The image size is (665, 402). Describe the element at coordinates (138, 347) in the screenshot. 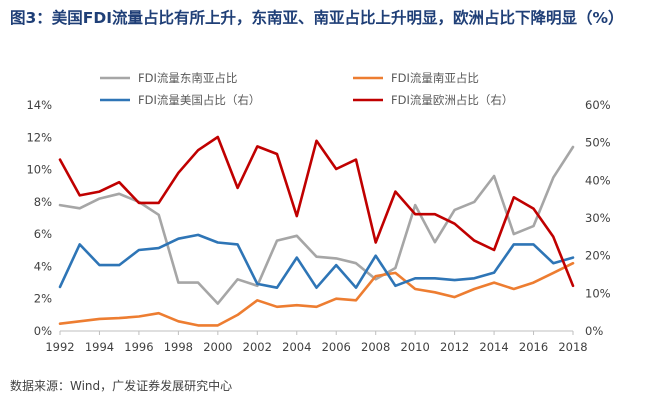

I see `x-axis-tick-label: 1996` at that location.